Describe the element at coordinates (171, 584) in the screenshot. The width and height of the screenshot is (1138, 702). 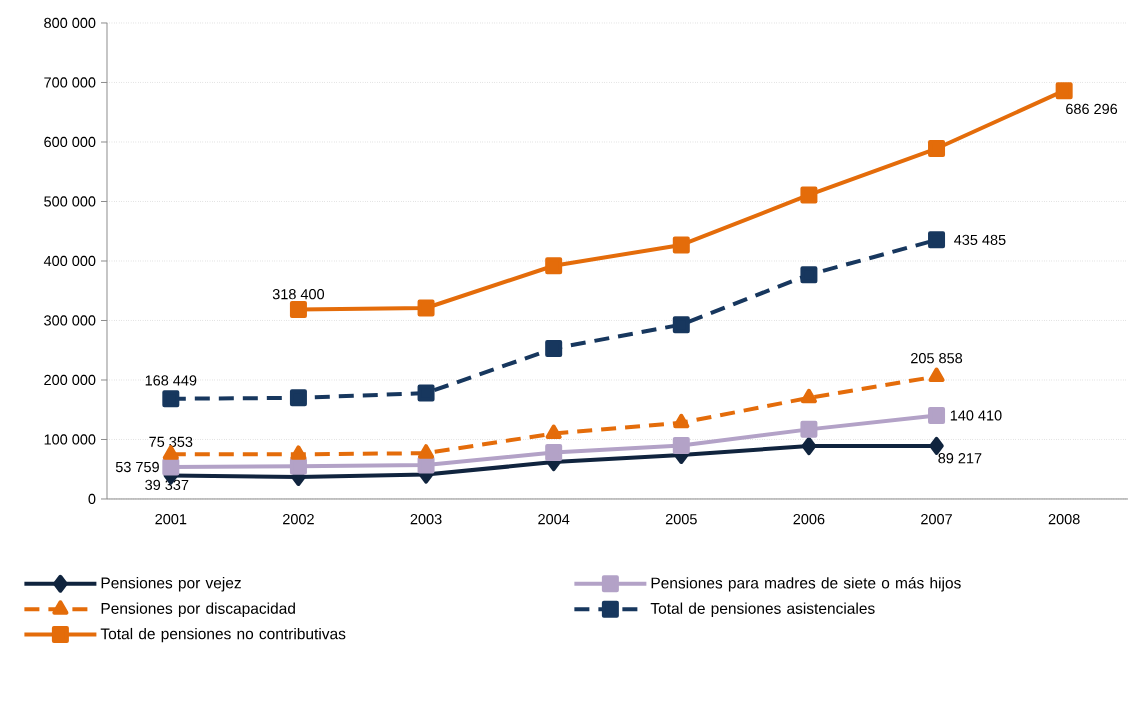
I see `legend-label: Pensiones por vejez` at that location.